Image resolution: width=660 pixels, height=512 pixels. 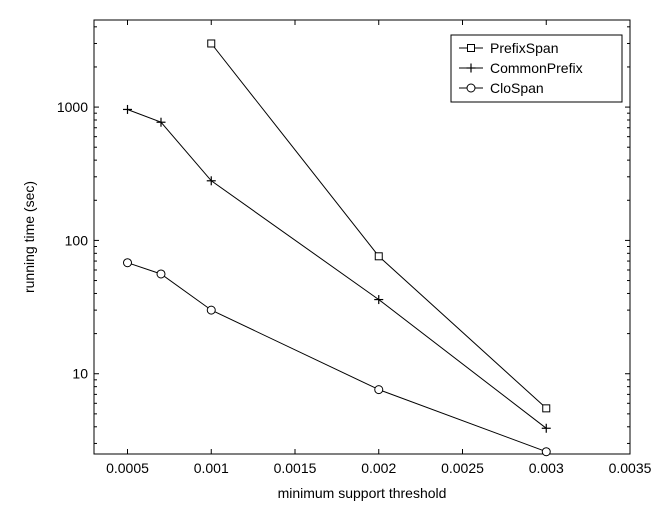 What do you see at coordinates (517, 88) in the screenshot?
I see `legend-label-clospan: CloSpan` at bounding box center [517, 88].